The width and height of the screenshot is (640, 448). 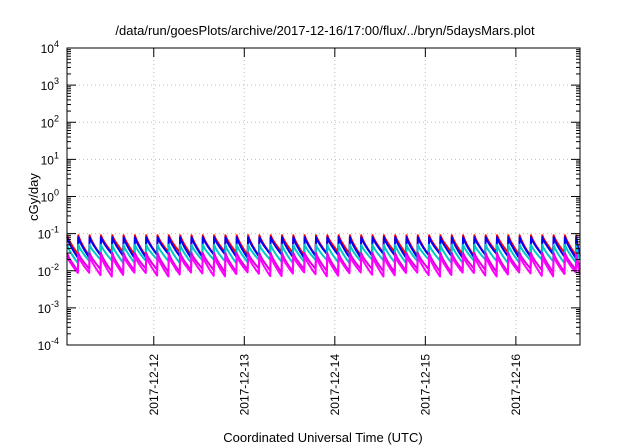 I want to click on y-tick-label: 10⁻⁴, so click(x=48, y=344).